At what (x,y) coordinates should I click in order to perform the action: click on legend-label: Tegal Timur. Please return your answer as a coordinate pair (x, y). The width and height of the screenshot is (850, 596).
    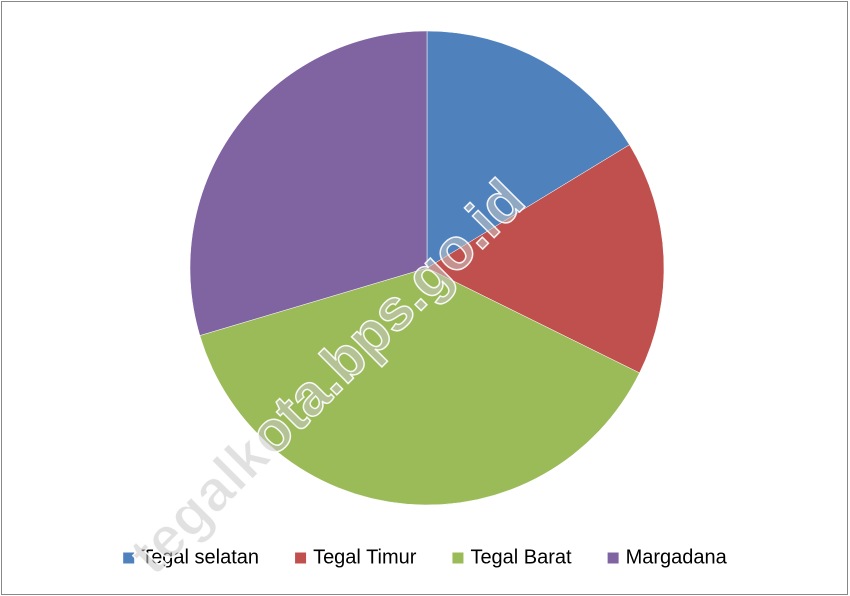
    Looking at the image, I should click on (365, 557).